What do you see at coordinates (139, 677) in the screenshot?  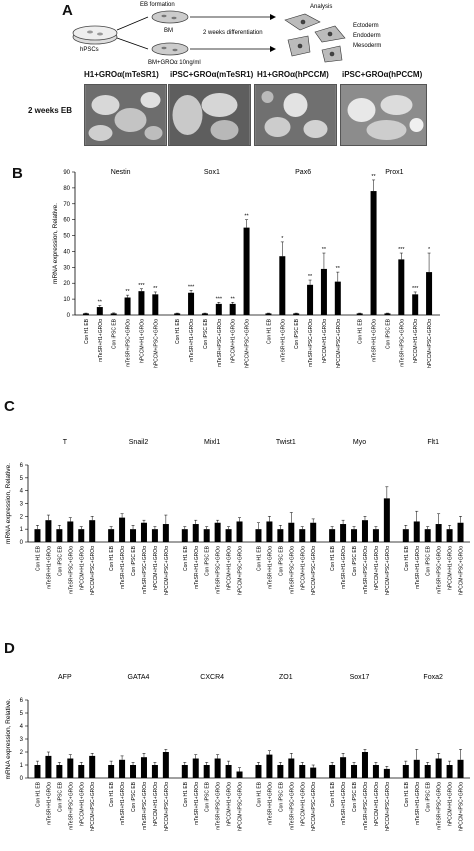 I see `gene-label-gata4: GATA4` at bounding box center [139, 677].